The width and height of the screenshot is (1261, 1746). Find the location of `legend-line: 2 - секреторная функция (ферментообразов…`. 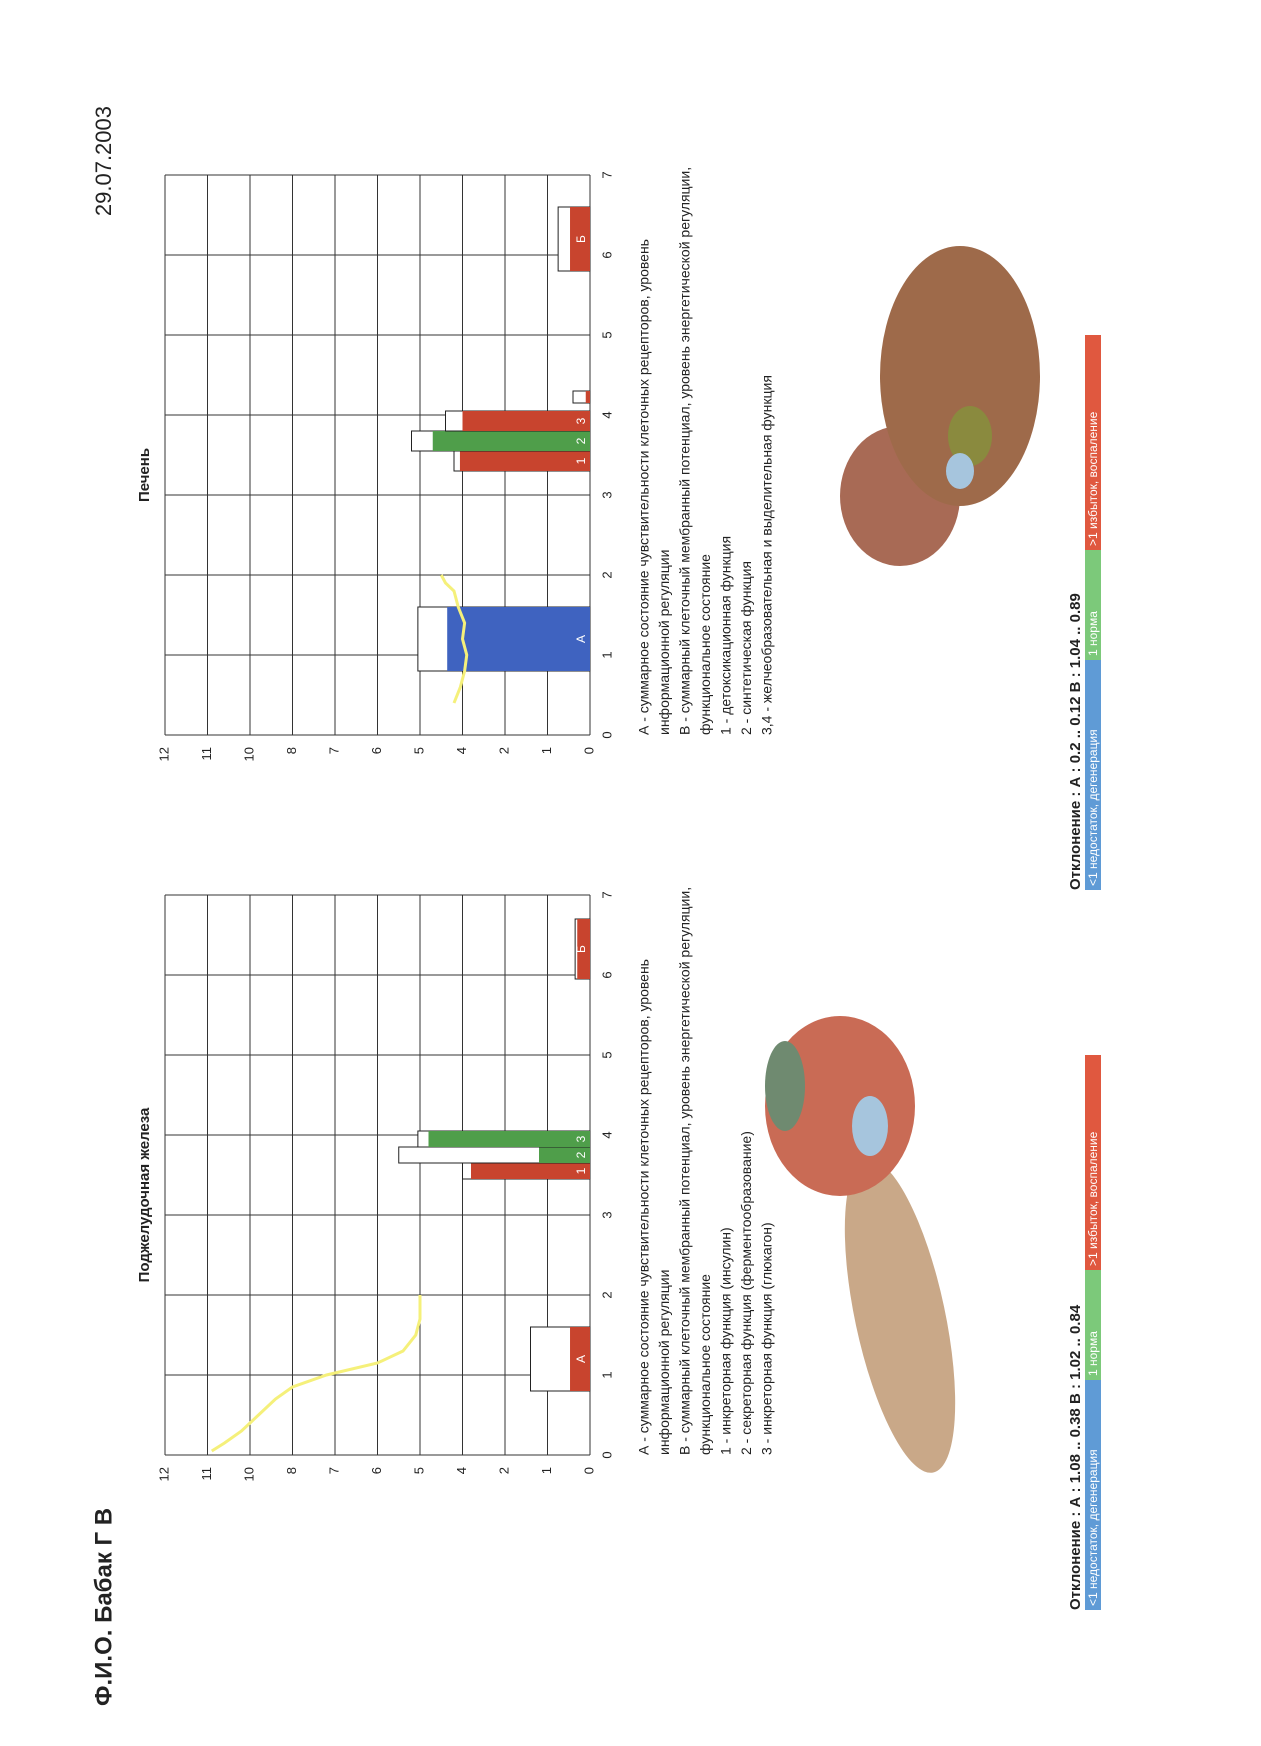

legend-line: 2 - секреторная функция (ферментообразов… is located at coordinates (746, 1293).